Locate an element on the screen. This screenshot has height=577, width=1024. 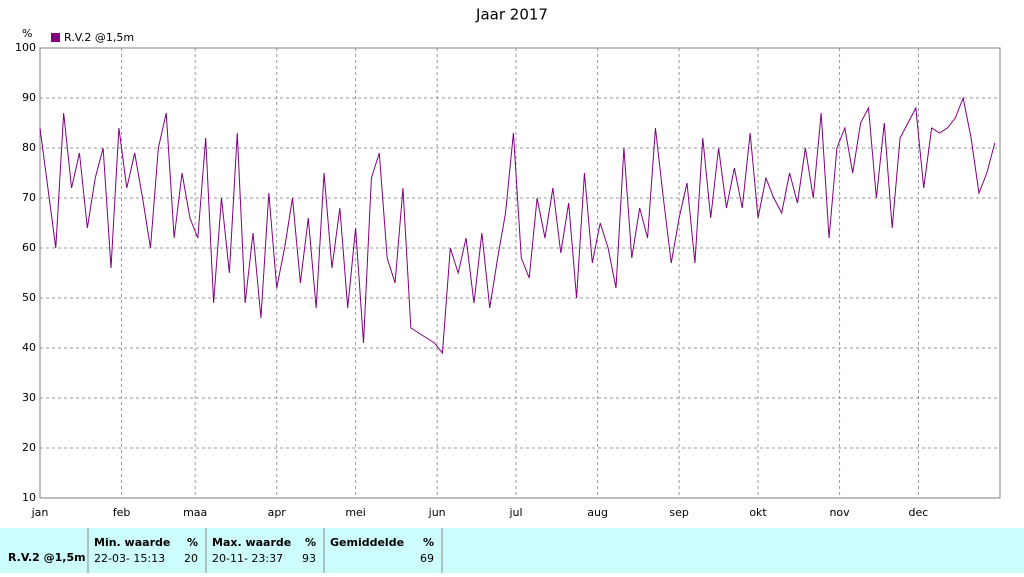
y-tick-label: 70 is located at coordinates (29, 197).